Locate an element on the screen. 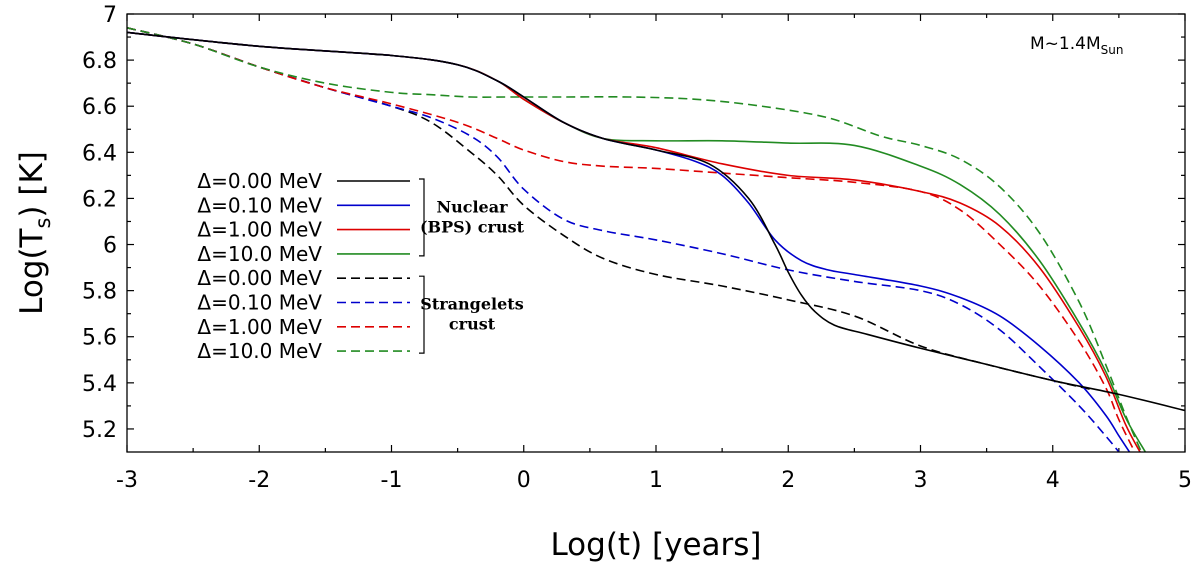 The image size is (1200, 566). x-tick-label: -2 is located at coordinates (259, 480).